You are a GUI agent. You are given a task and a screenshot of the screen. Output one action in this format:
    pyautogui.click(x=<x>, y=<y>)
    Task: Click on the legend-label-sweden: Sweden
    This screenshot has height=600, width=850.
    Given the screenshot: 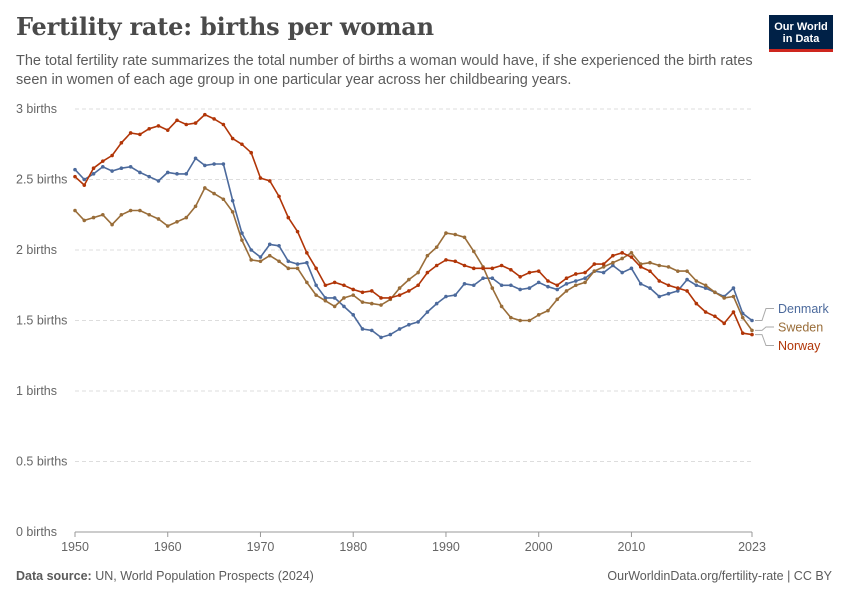 What is the action you would take?
    pyautogui.click(x=800, y=328)
    